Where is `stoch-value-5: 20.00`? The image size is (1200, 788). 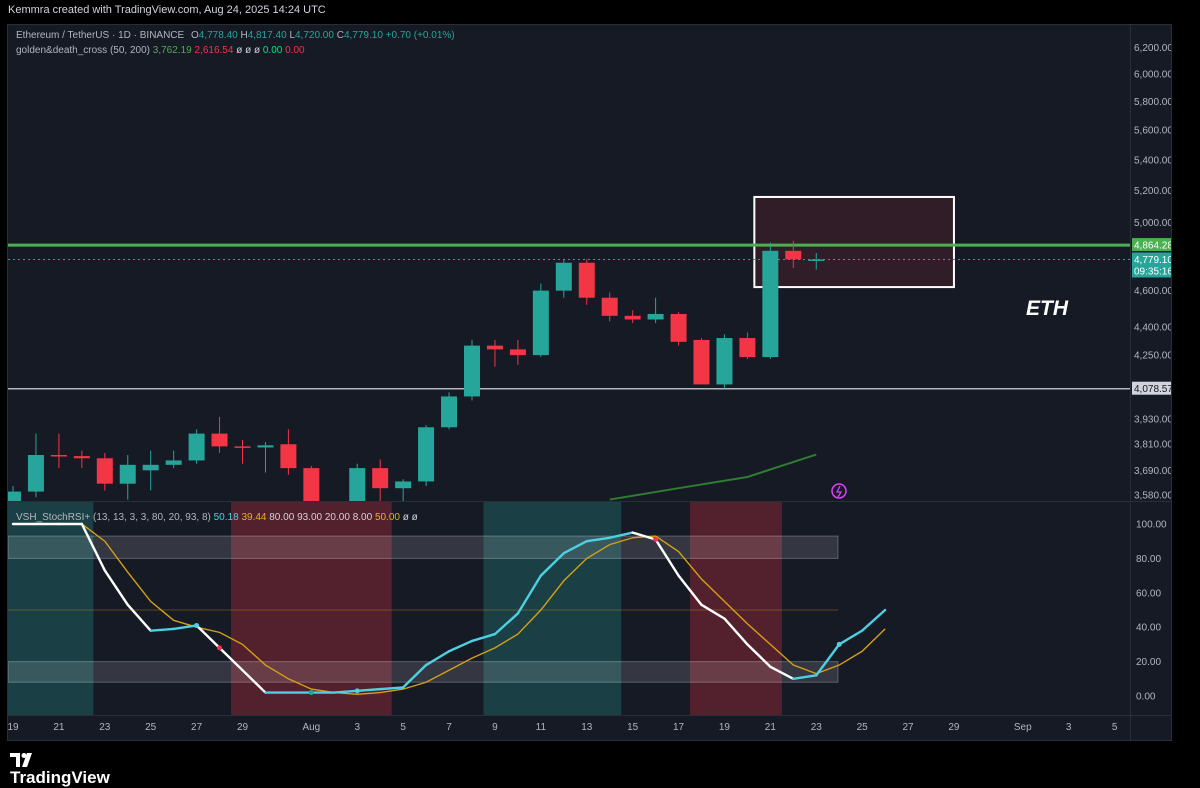 stoch-value-5: 20.00 is located at coordinates (337, 517).